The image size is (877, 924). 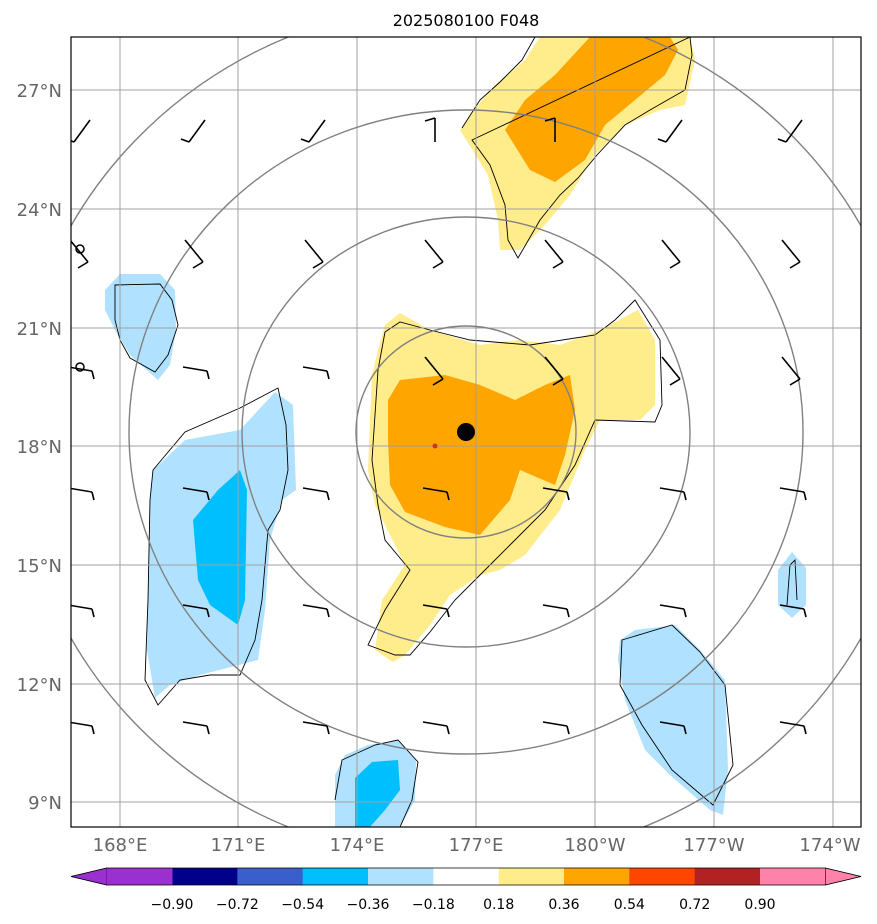 What do you see at coordinates (713, 845) in the screenshot?
I see `lon-tick-label: 177°W` at bounding box center [713, 845].